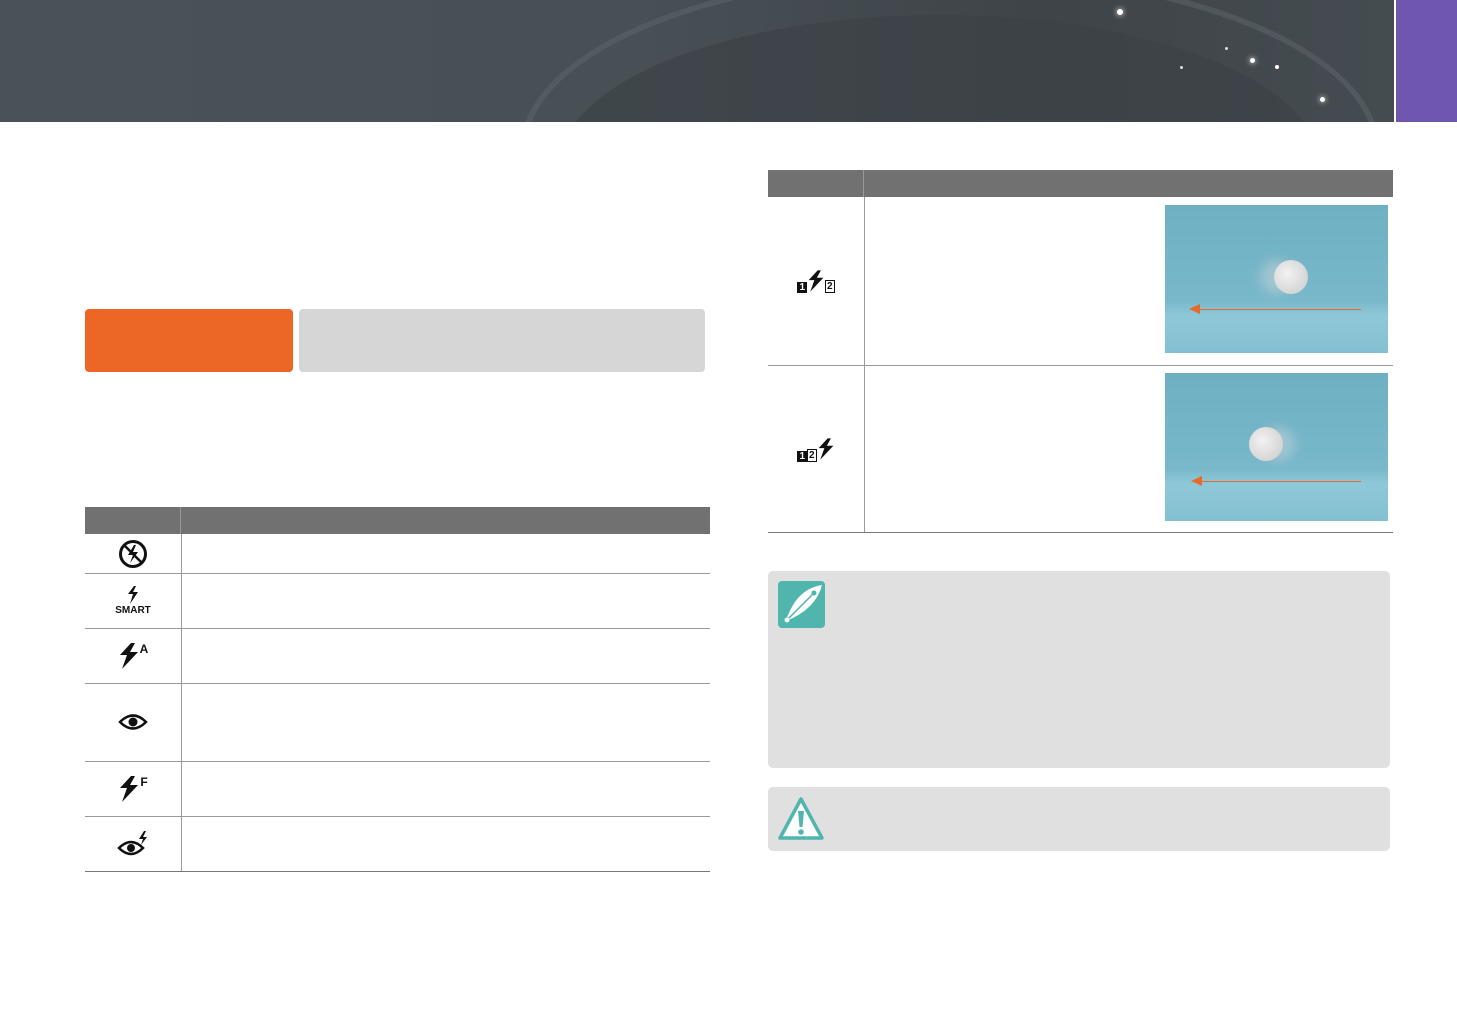 Image resolution: width=1457 pixels, height=1032 pixels. I want to click on header-banner, so click(697, 61).